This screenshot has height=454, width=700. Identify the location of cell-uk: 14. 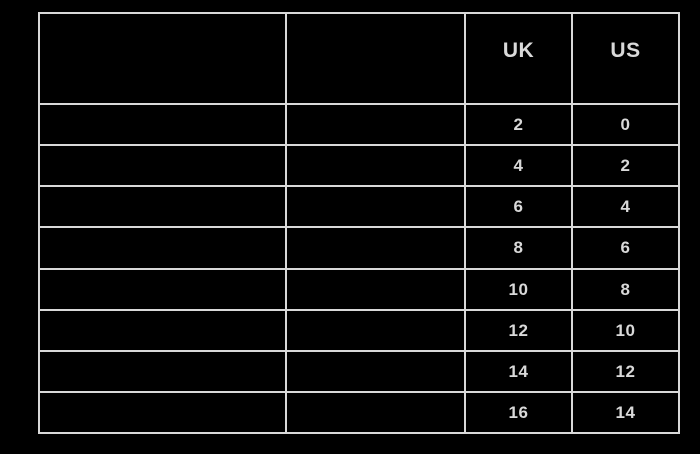
(518, 371).